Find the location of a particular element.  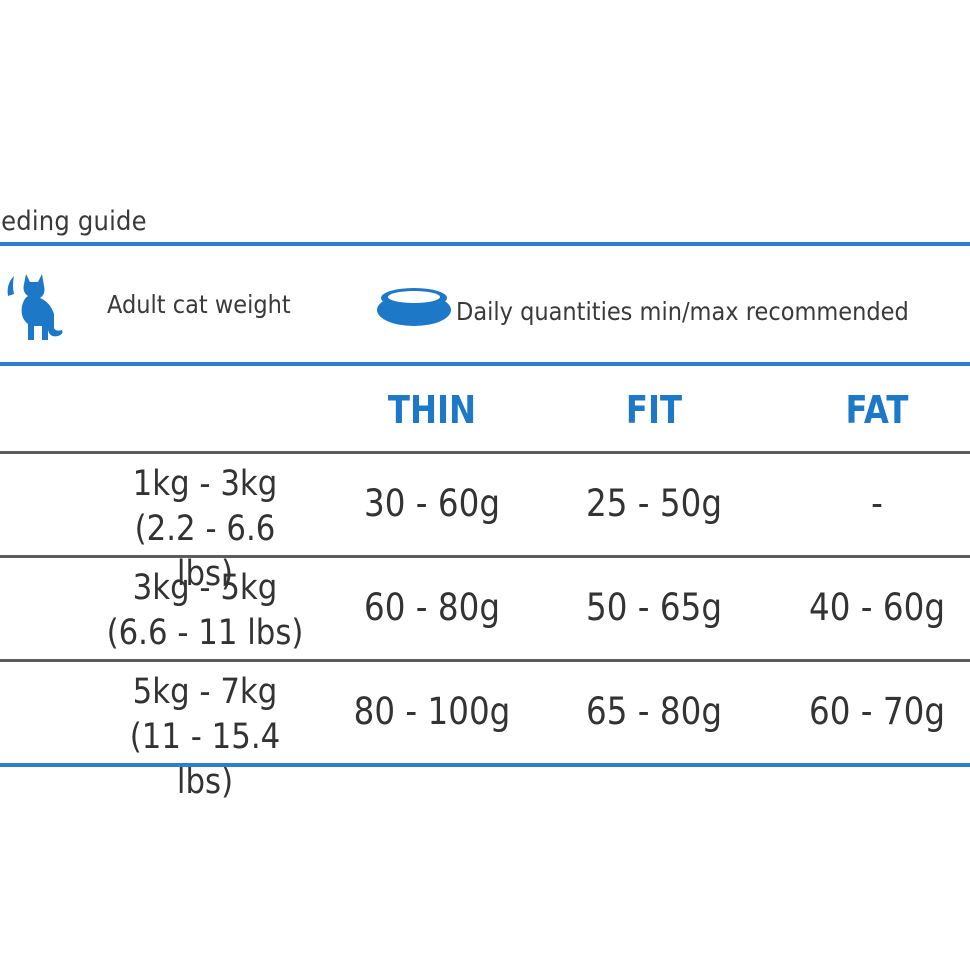

fat-value: 40 - 60g is located at coordinates (877, 607).